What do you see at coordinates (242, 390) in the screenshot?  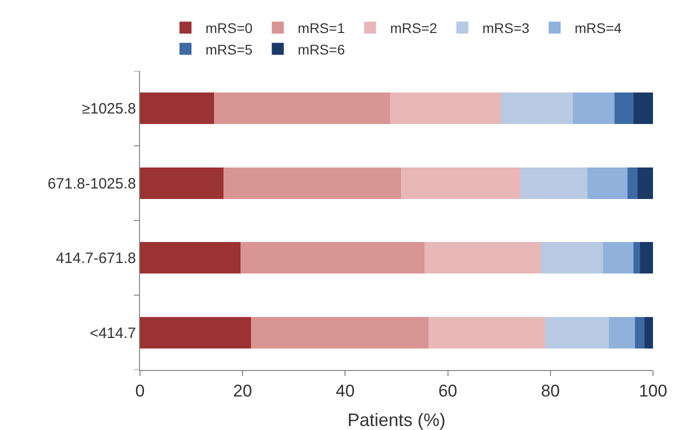 I see `x-tick-label: 20` at bounding box center [242, 390].